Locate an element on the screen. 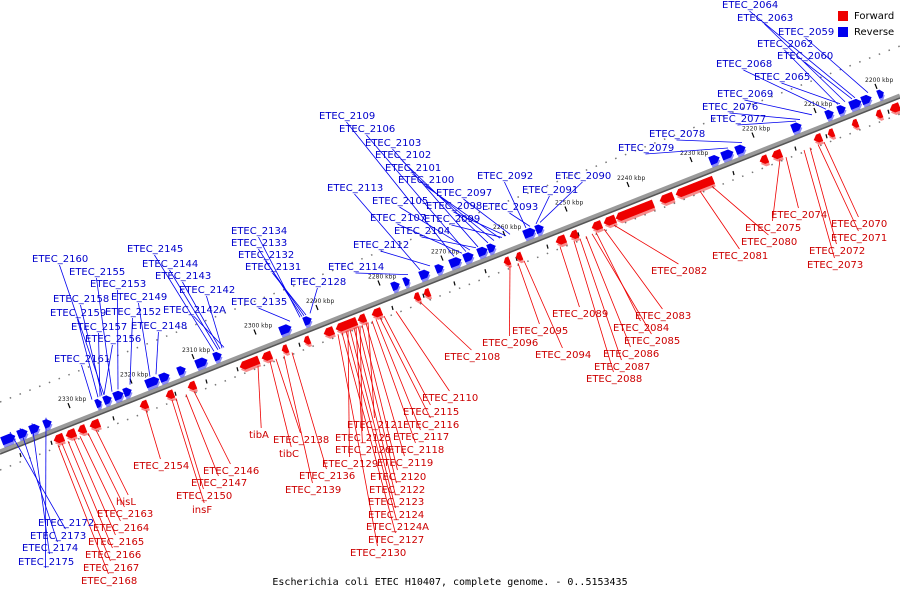 This screenshot has height=600, width=900. gene-label: ETEC_2075 is located at coordinates (773, 228).